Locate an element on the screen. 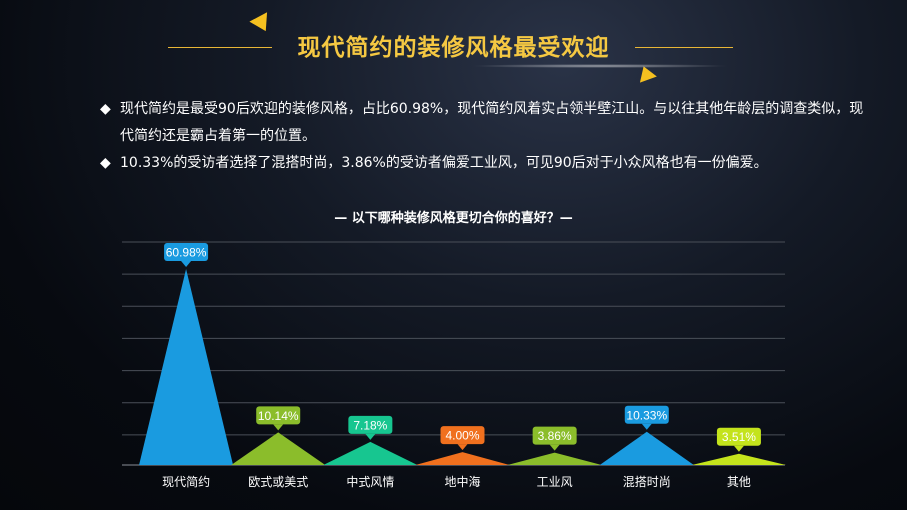 Image resolution: width=907 pixels, height=510 pixels. title-row: 现代简约的装修风格最受欢迎 is located at coordinates (453, 47).